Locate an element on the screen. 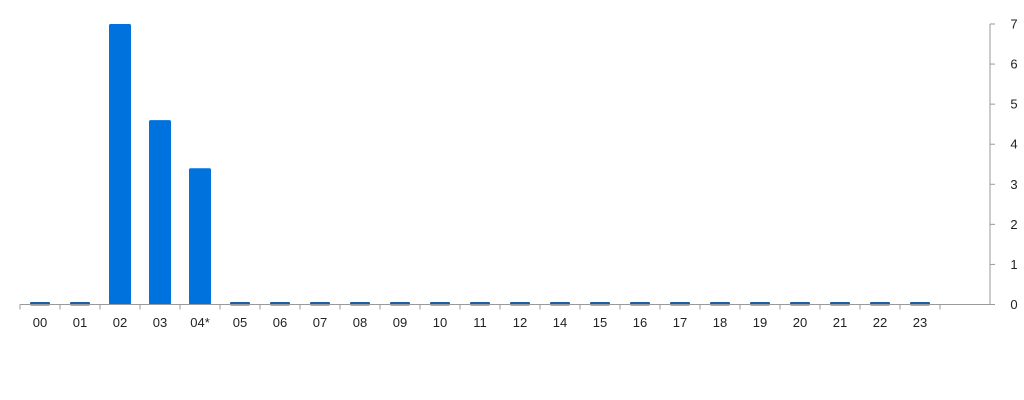 Image resolution: width=1024 pixels, height=400 pixels. x-tick-label: 02 is located at coordinates (120, 322).